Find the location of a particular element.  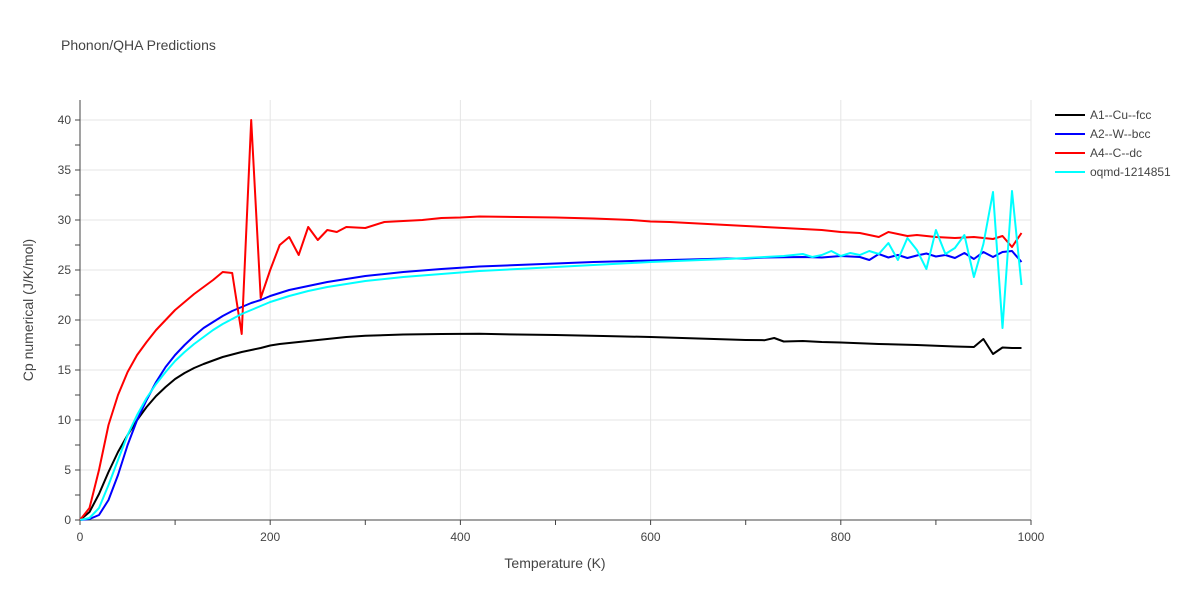

x-tick-label: 400 is located at coordinates (460, 537).